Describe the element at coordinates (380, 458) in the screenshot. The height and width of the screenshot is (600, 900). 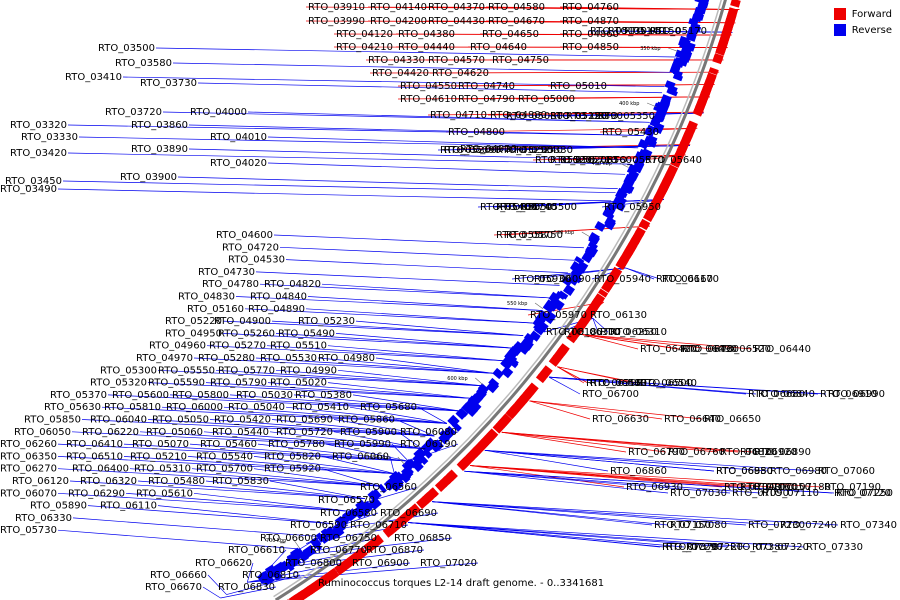
I see `scale-tick-label: 650 kbp` at that location.